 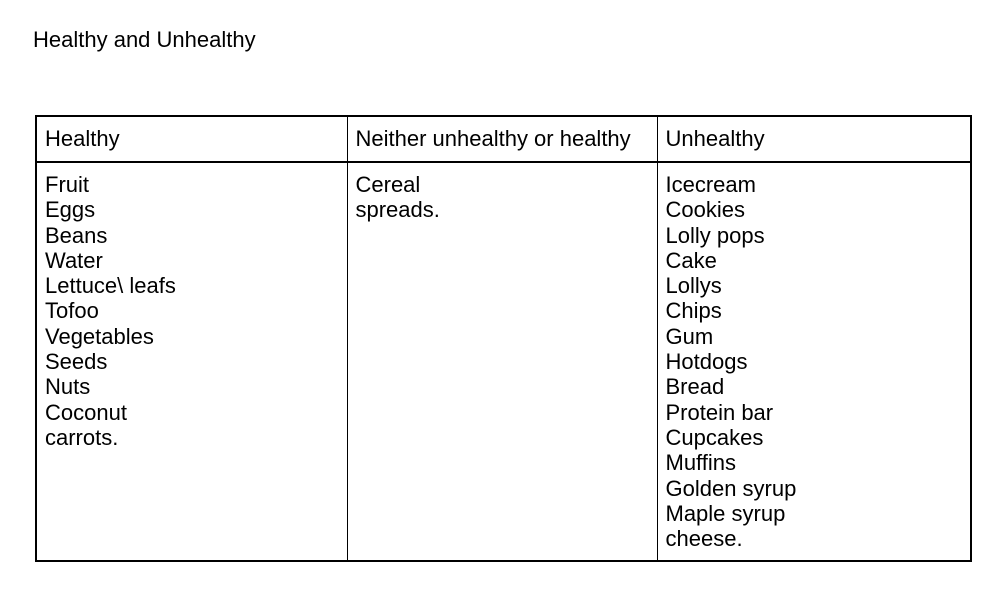 What do you see at coordinates (76, 235) in the screenshot?
I see `food-item: Beans` at bounding box center [76, 235].